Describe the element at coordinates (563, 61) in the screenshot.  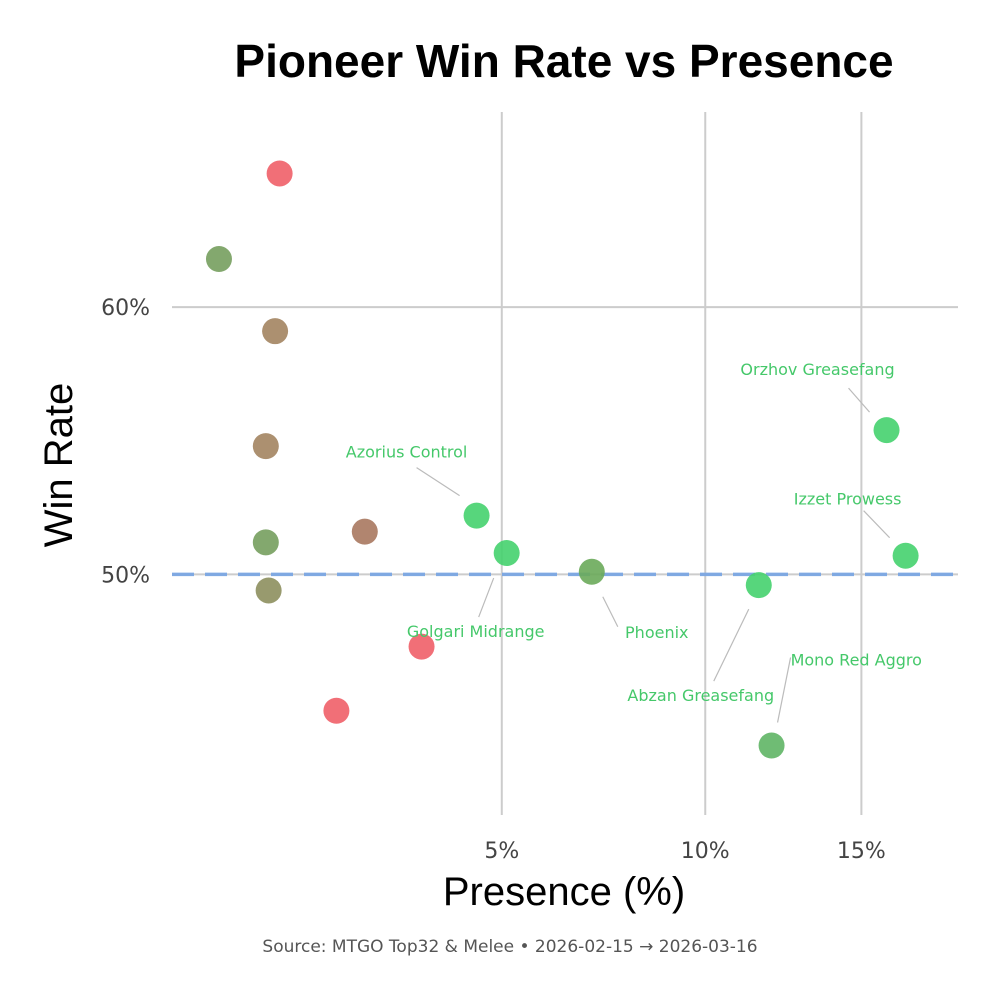
I see `chart-title: Pioneer Win Rate vs Presence` at that location.